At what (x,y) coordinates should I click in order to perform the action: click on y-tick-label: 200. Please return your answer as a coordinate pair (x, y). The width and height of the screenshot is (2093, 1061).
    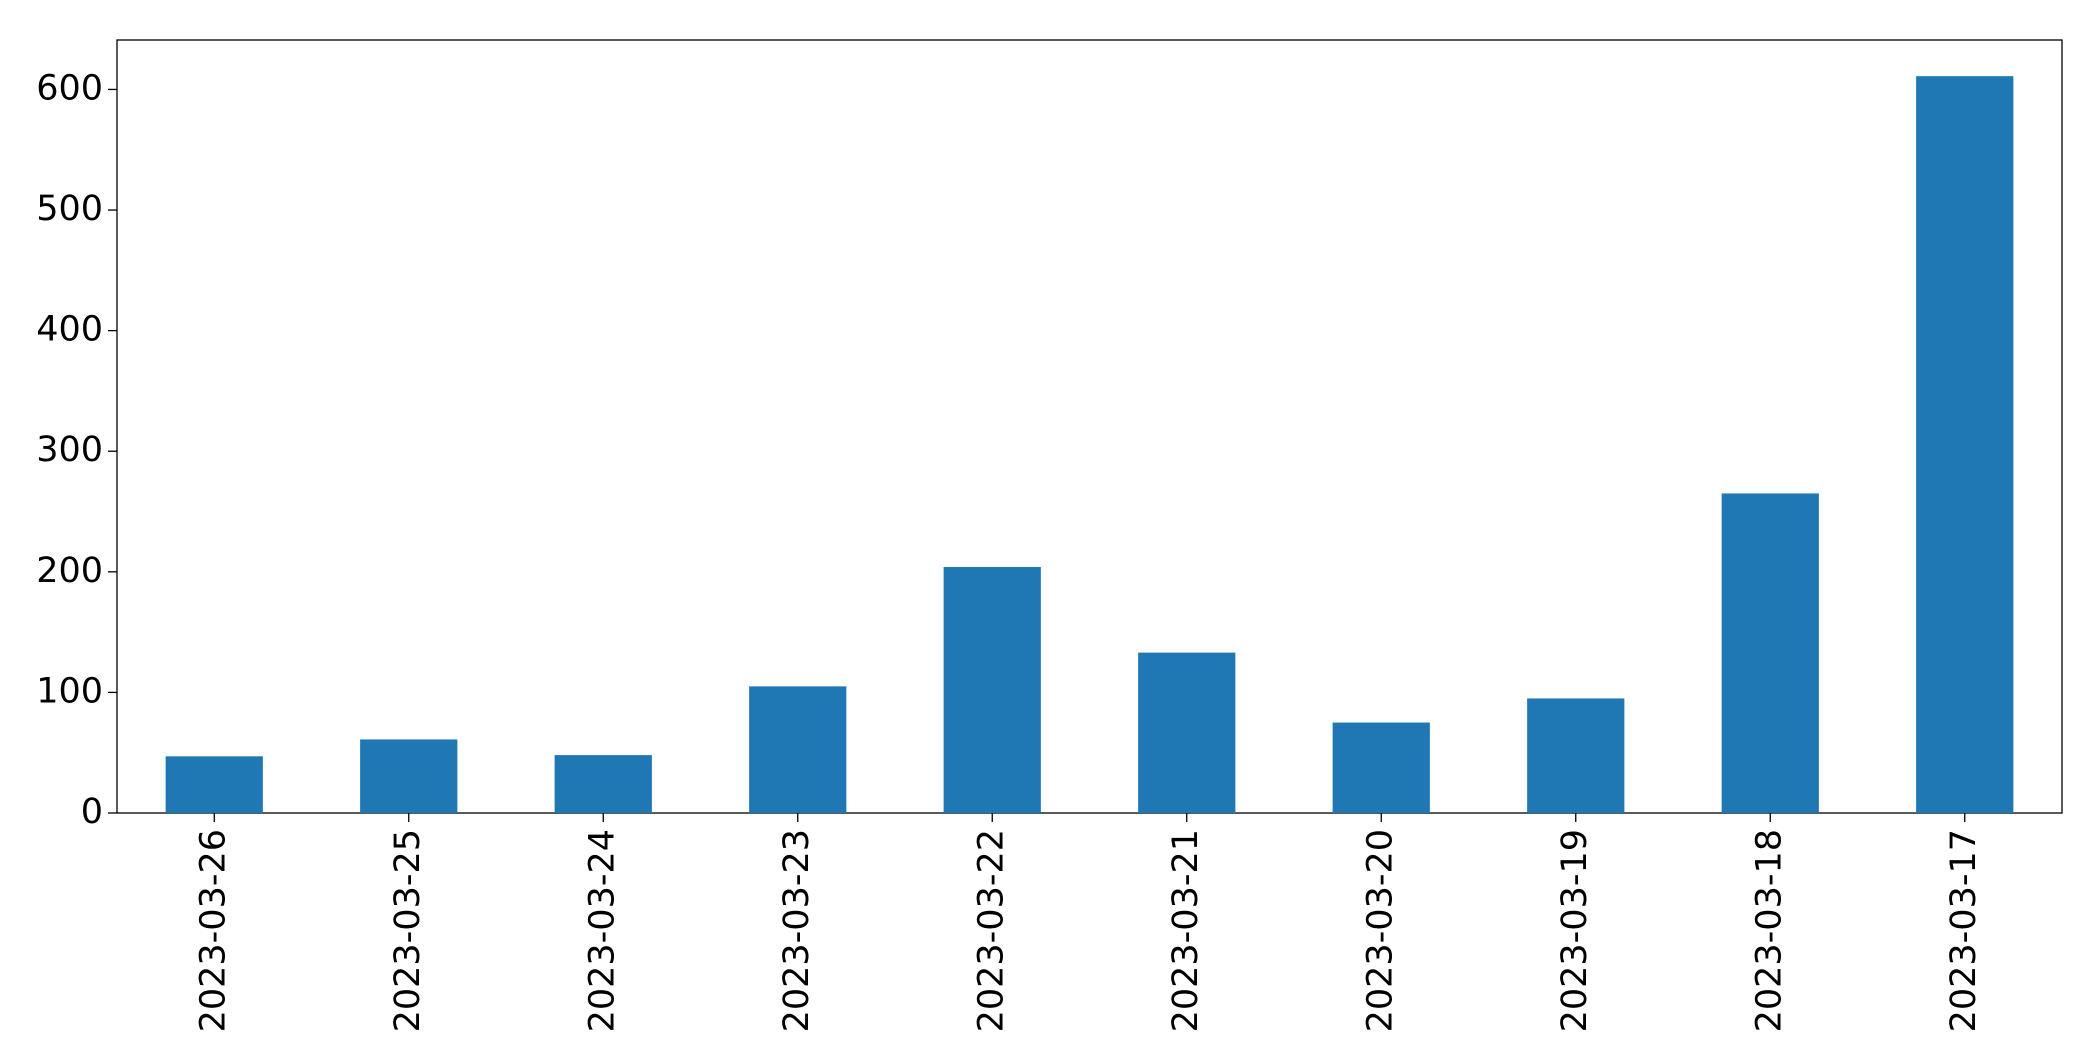
    Looking at the image, I should click on (69, 571).